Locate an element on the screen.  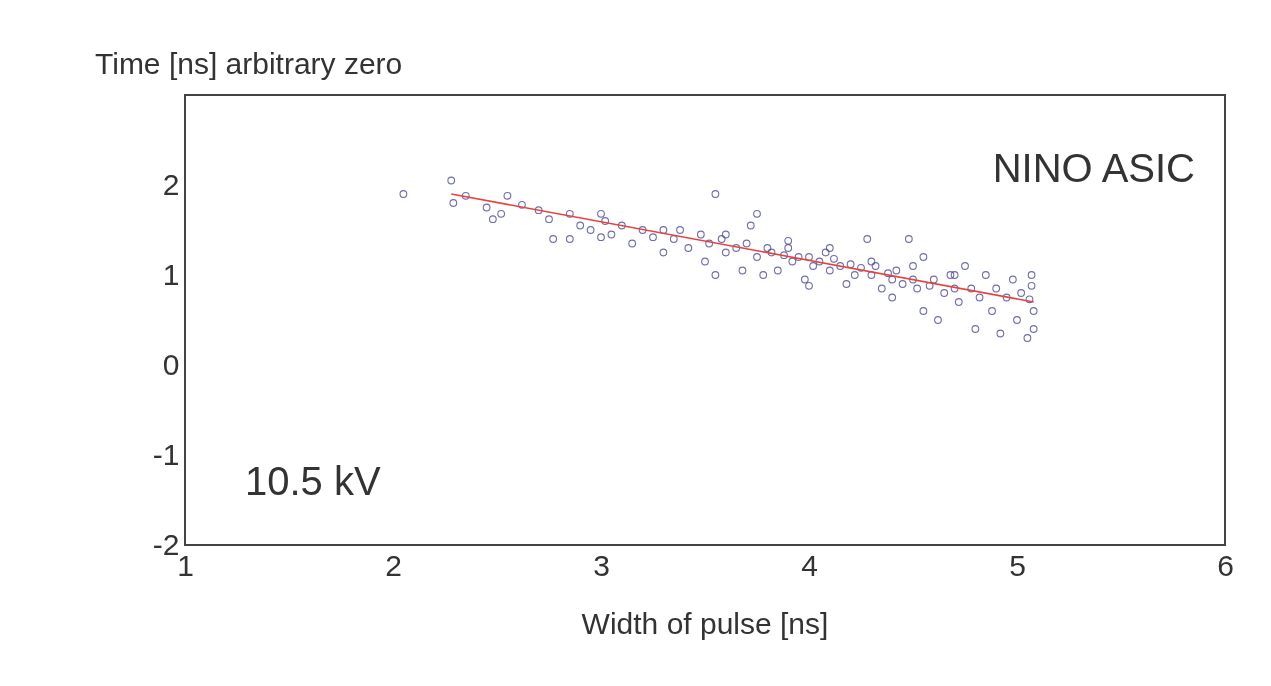
y-tick-label: -1 is located at coordinates (166, 454).